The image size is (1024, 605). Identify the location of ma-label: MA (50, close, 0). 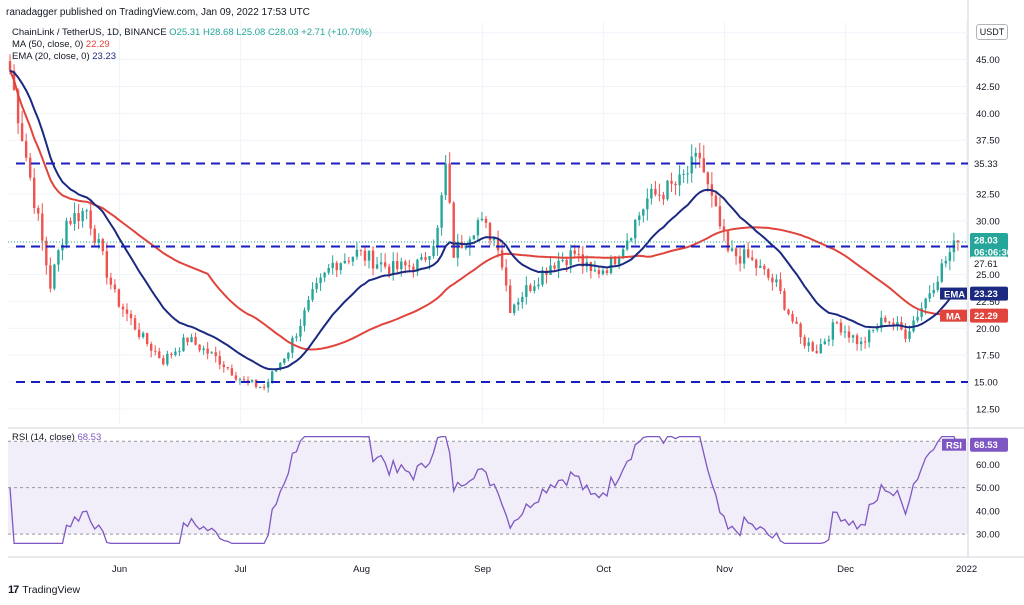
(48, 44).